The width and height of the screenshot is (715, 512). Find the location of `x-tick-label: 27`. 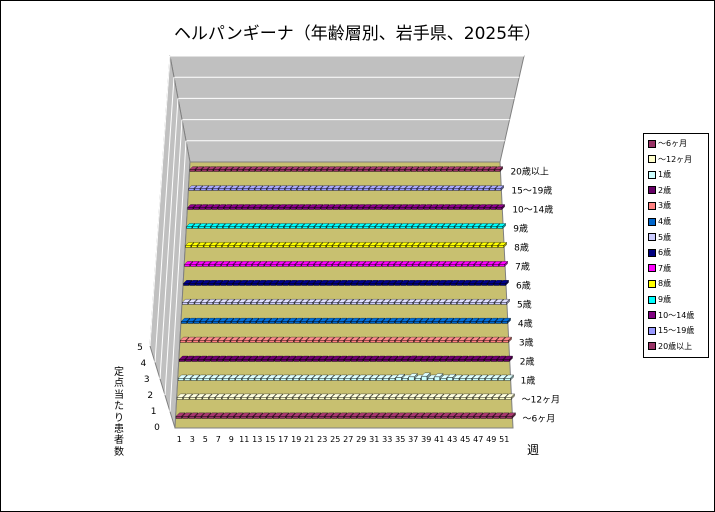

x-tick-label: 27 is located at coordinates (348, 439).